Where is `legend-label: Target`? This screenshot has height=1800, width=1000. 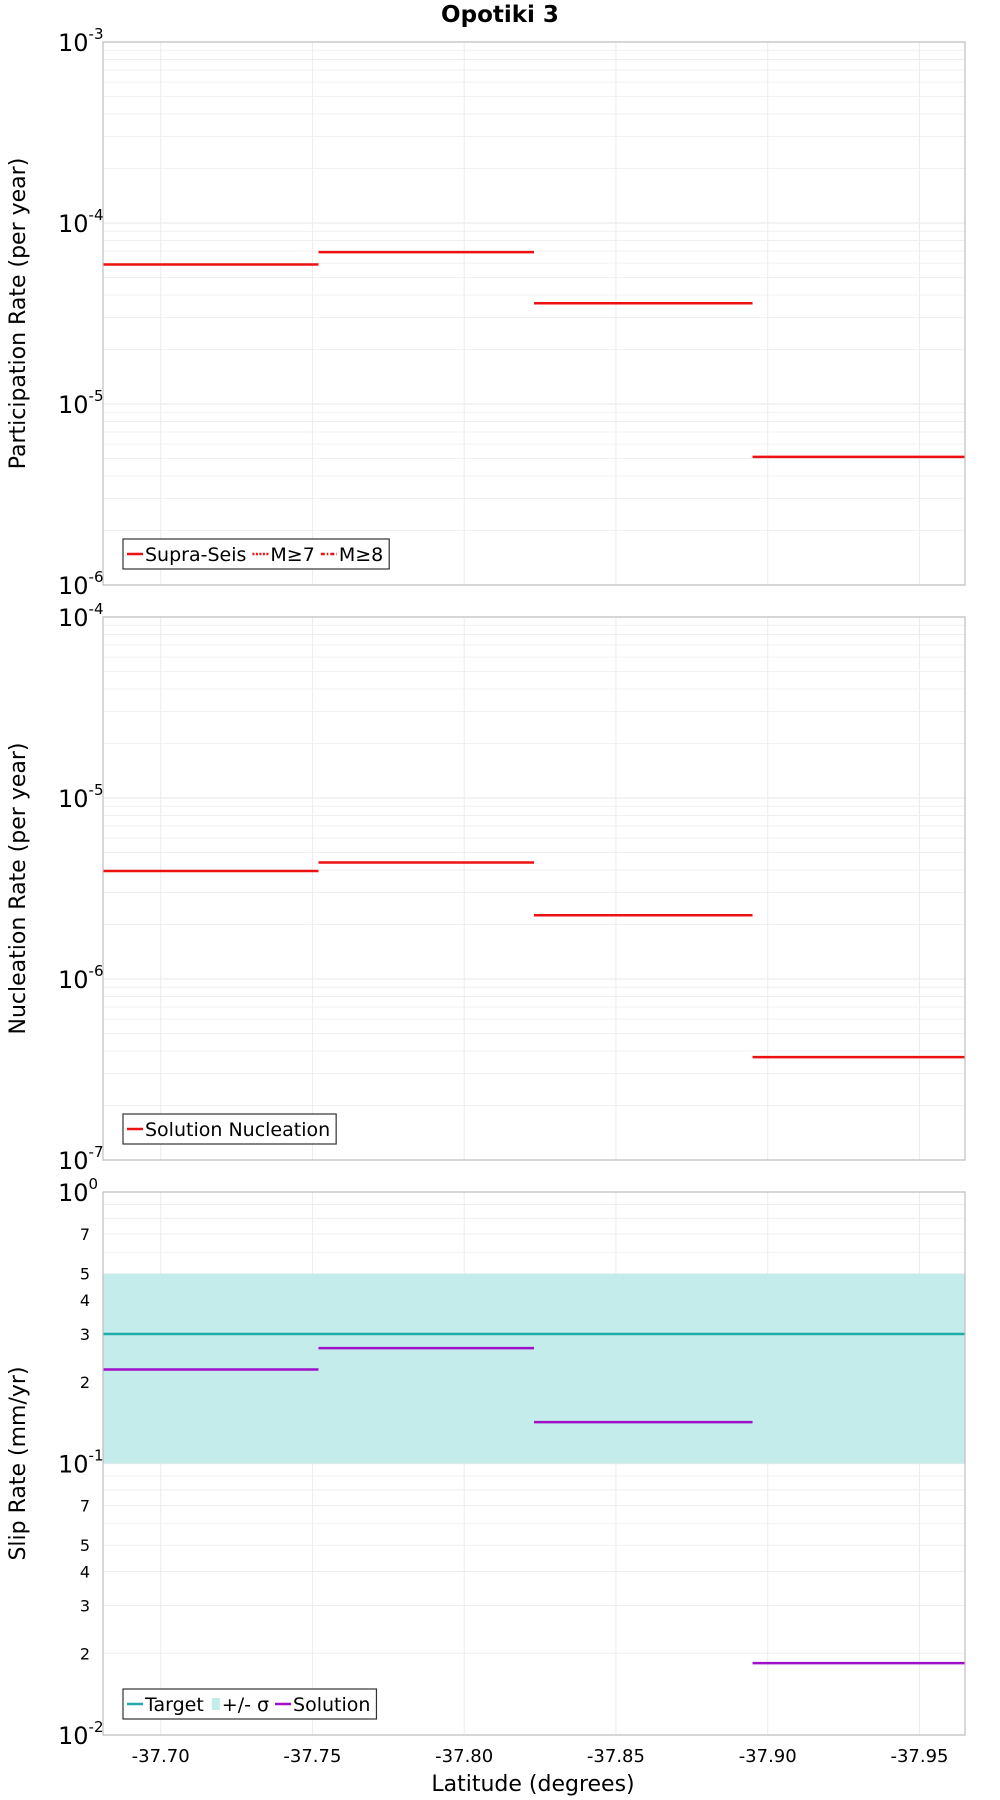 legend-label: Target is located at coordinates (174, 1705).